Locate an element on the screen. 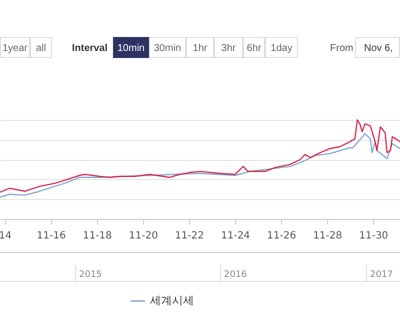 This screenshot has width=400, height=328. x-tick-label: 11-30 is located at coordinates (373, 236).